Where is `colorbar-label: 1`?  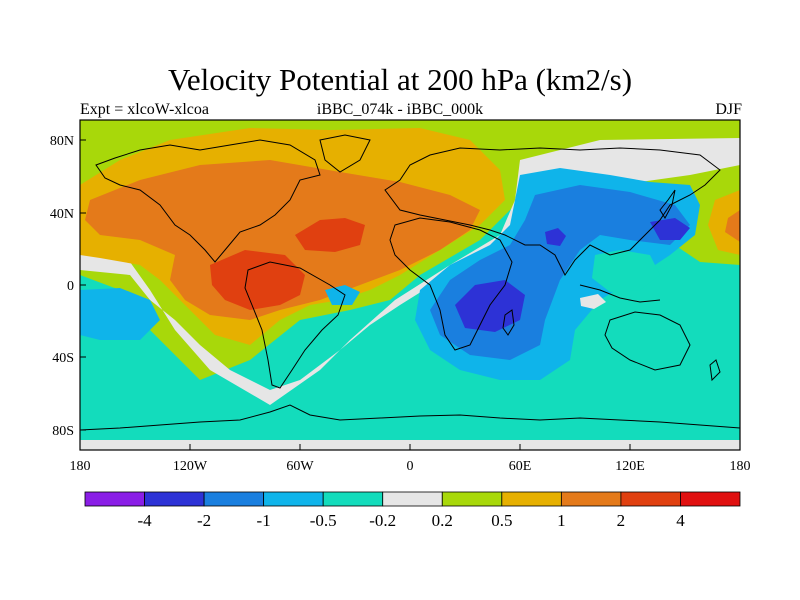 colorbar-label: 1 is located at coordinates (561, 520).